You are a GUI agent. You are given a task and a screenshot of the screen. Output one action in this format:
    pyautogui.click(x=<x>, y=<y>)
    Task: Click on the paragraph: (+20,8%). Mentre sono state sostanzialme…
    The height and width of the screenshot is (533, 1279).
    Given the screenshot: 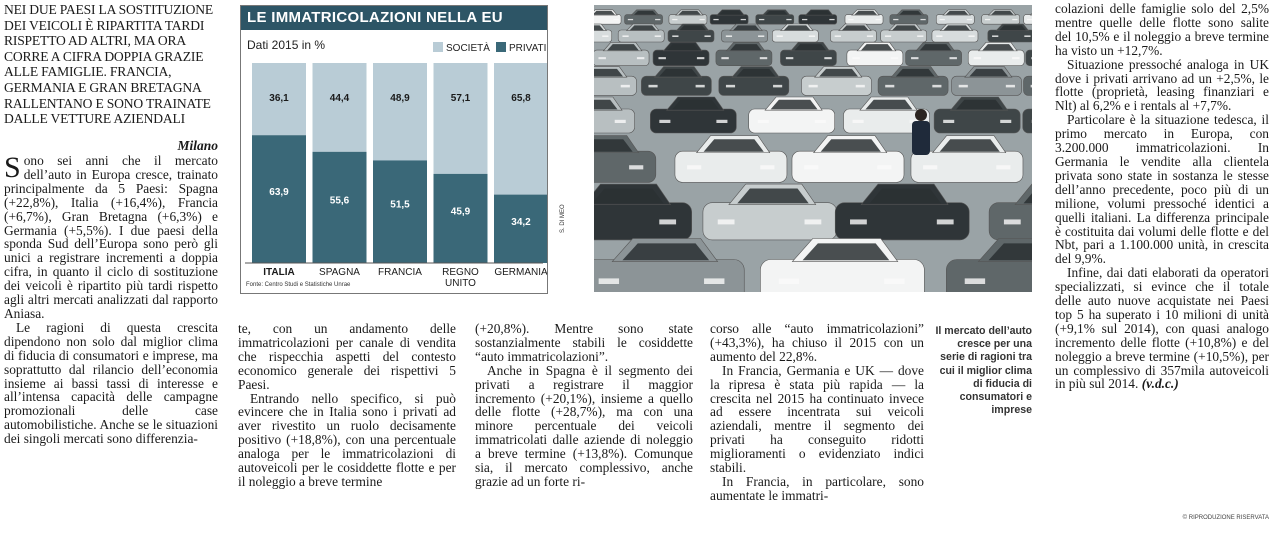 What is the action you would take?
    pyautogui.click(x=584, y=342)
    